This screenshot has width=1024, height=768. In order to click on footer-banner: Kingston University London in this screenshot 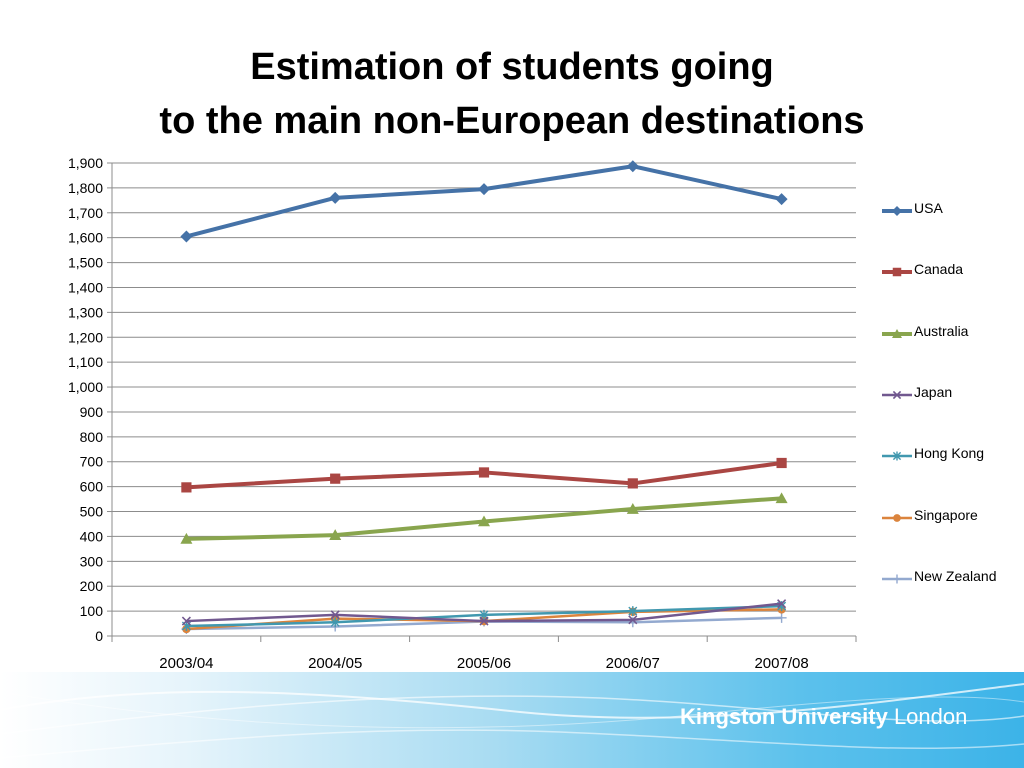, I will do `click(512, 720)`.